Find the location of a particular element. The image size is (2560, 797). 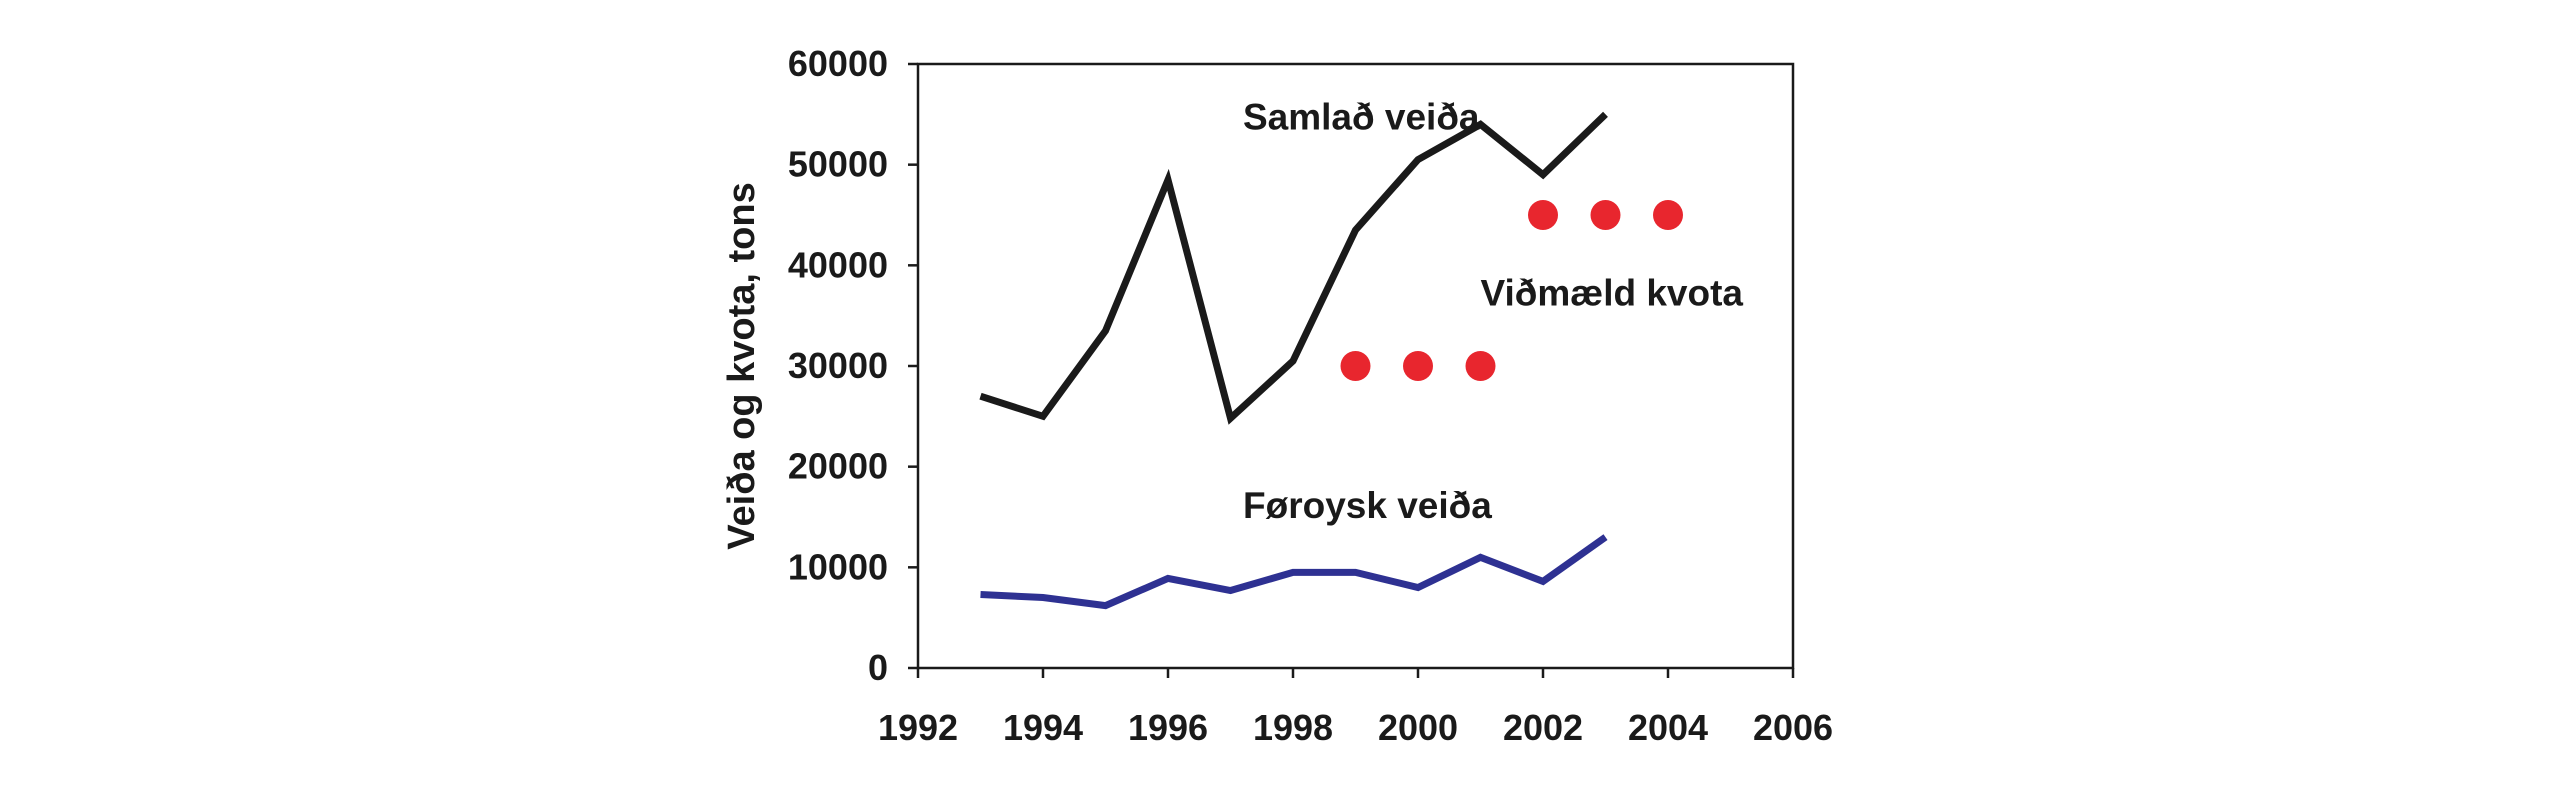

annotations-group: Samlað veiða Viðmæld kvota Føroysk veiða is located at coordinates (1493, 311).